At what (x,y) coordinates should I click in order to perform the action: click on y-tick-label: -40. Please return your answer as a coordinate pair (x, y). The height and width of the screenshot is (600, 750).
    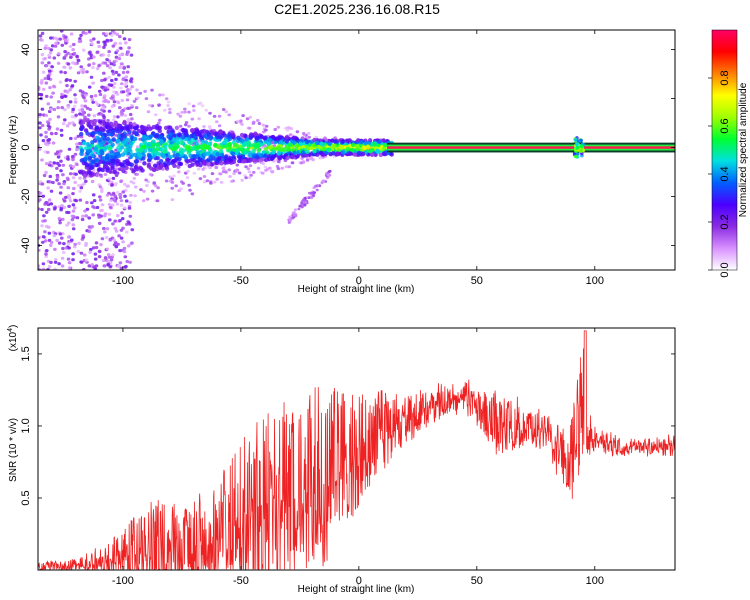
    Looking at the image, I should click on (26, 246).